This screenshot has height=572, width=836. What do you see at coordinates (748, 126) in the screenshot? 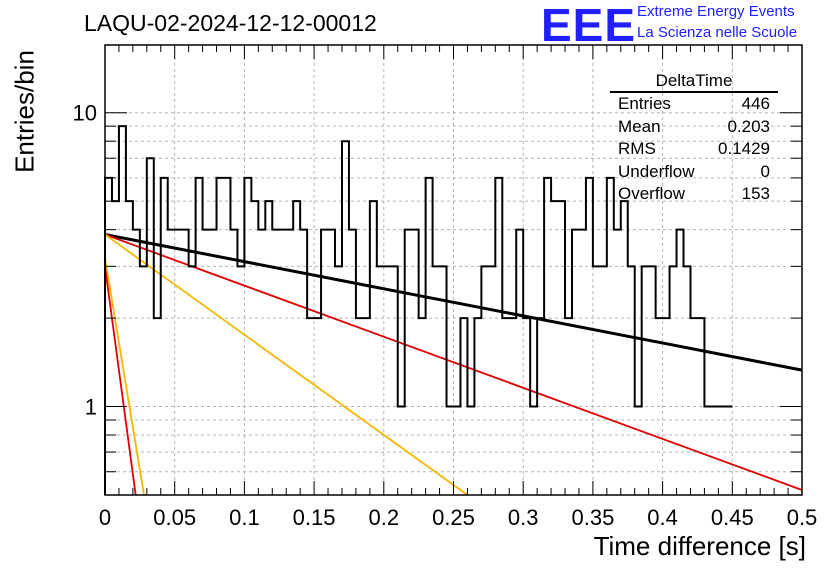
I see `stats-value: 0.203` at bounding box center [748, 126].